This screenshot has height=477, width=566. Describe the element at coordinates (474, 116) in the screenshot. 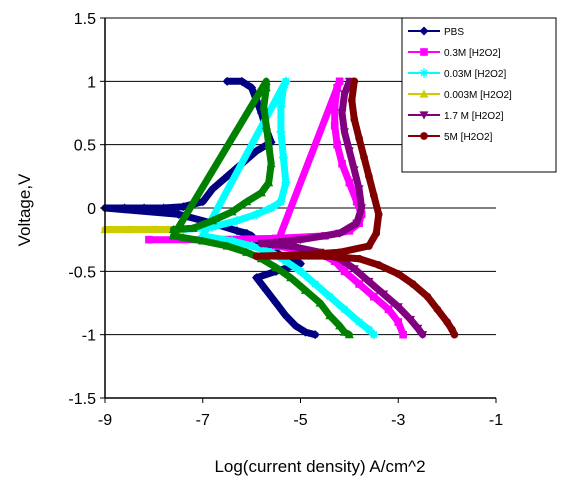

I see `legend-label: 1.7 M [H2O2]` at that location.